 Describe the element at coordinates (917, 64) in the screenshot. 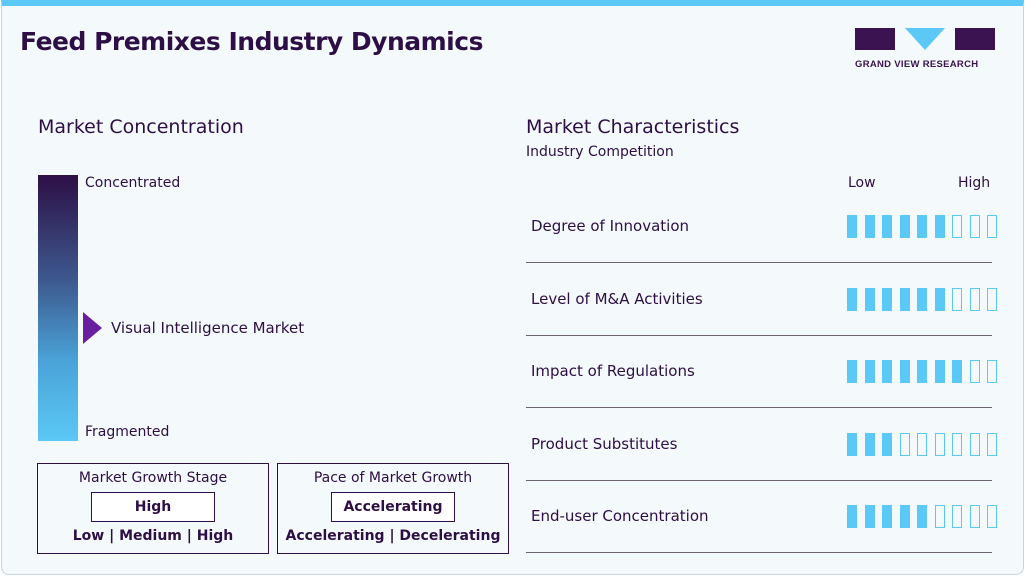

I see `logo-text: GRAND VIEW RESEARCH` at that location.